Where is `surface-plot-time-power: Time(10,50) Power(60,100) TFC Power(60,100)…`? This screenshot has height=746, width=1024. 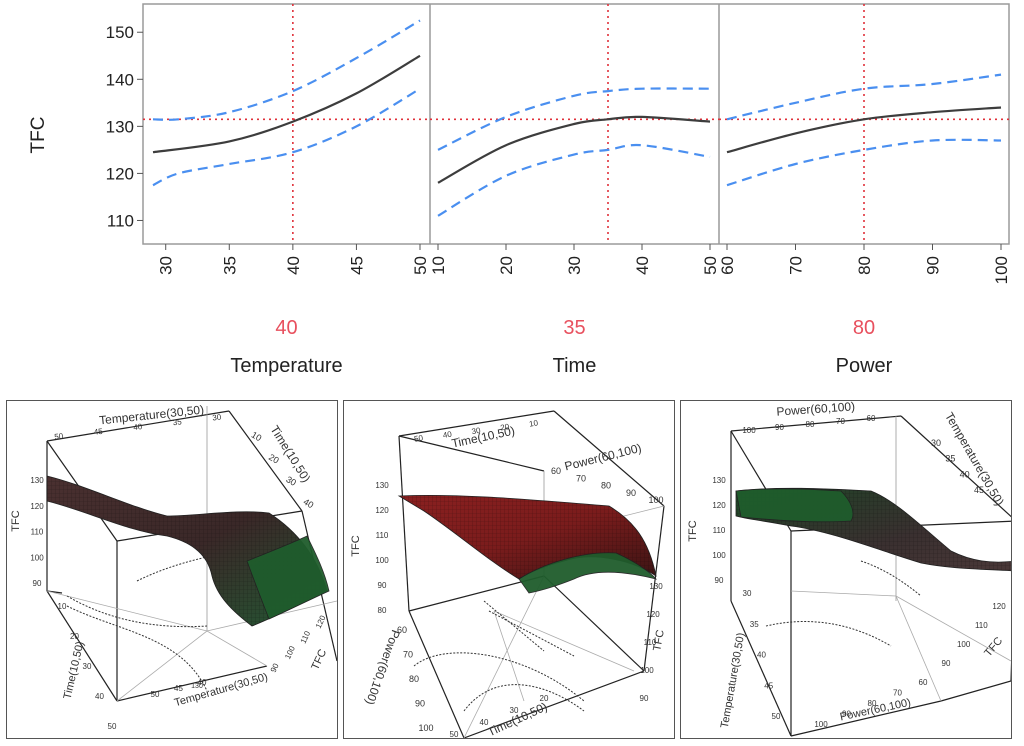
surface-plot-time-power: Time(10,50) Power(60,100) TFC Power(60,100)… is located at coordinates (509, 569).